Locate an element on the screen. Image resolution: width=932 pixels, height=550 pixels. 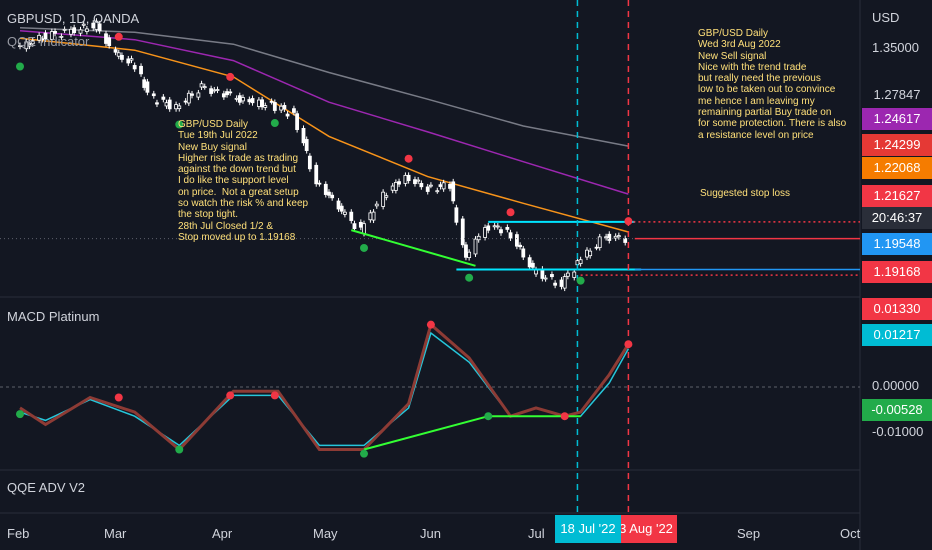
price-badge: 1.21627 is located at coordinates (897, 196).